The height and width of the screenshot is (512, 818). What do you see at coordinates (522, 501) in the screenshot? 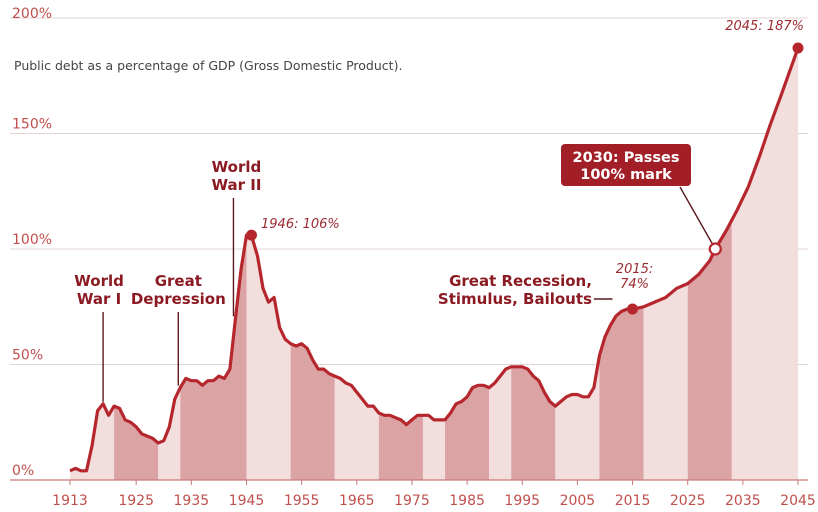
I see `x-tick-label: 1995` at bounding box center [522, 501].